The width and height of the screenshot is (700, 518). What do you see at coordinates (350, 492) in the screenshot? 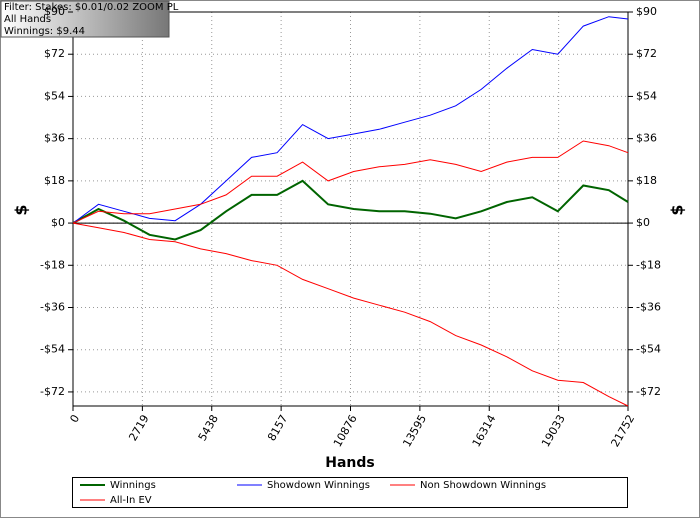
I see `legend` at bounding box center [350, 492].